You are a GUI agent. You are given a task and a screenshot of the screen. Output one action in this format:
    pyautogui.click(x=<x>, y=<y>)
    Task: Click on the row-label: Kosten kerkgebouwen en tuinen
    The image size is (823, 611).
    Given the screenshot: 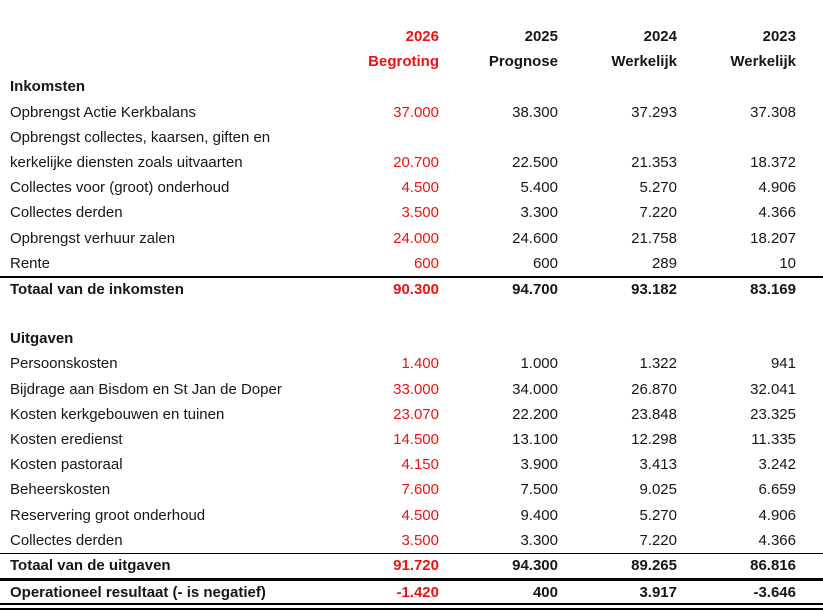 What is the action you would take?
    pyautogui.click(x=117, y=414)
    